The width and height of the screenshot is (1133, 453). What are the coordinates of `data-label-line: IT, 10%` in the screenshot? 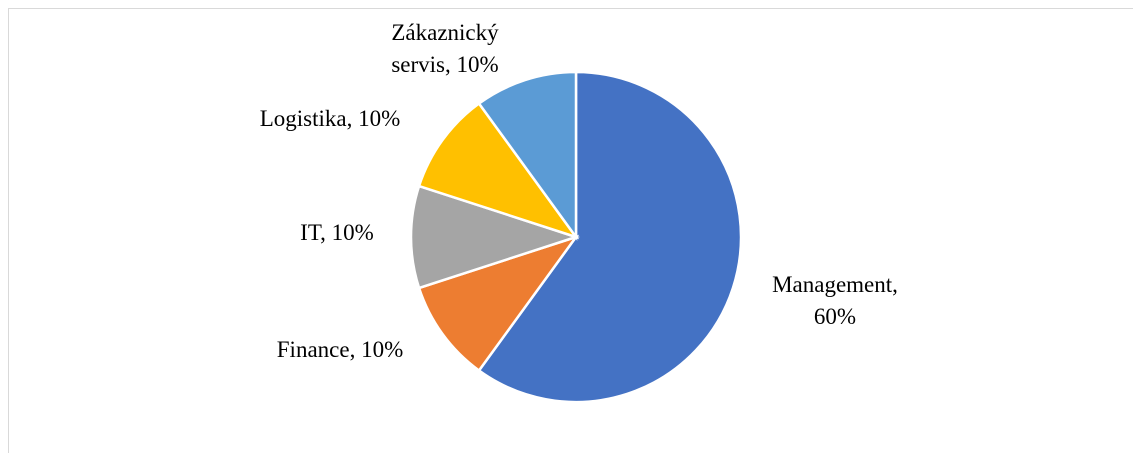 It's located at (337, 232).